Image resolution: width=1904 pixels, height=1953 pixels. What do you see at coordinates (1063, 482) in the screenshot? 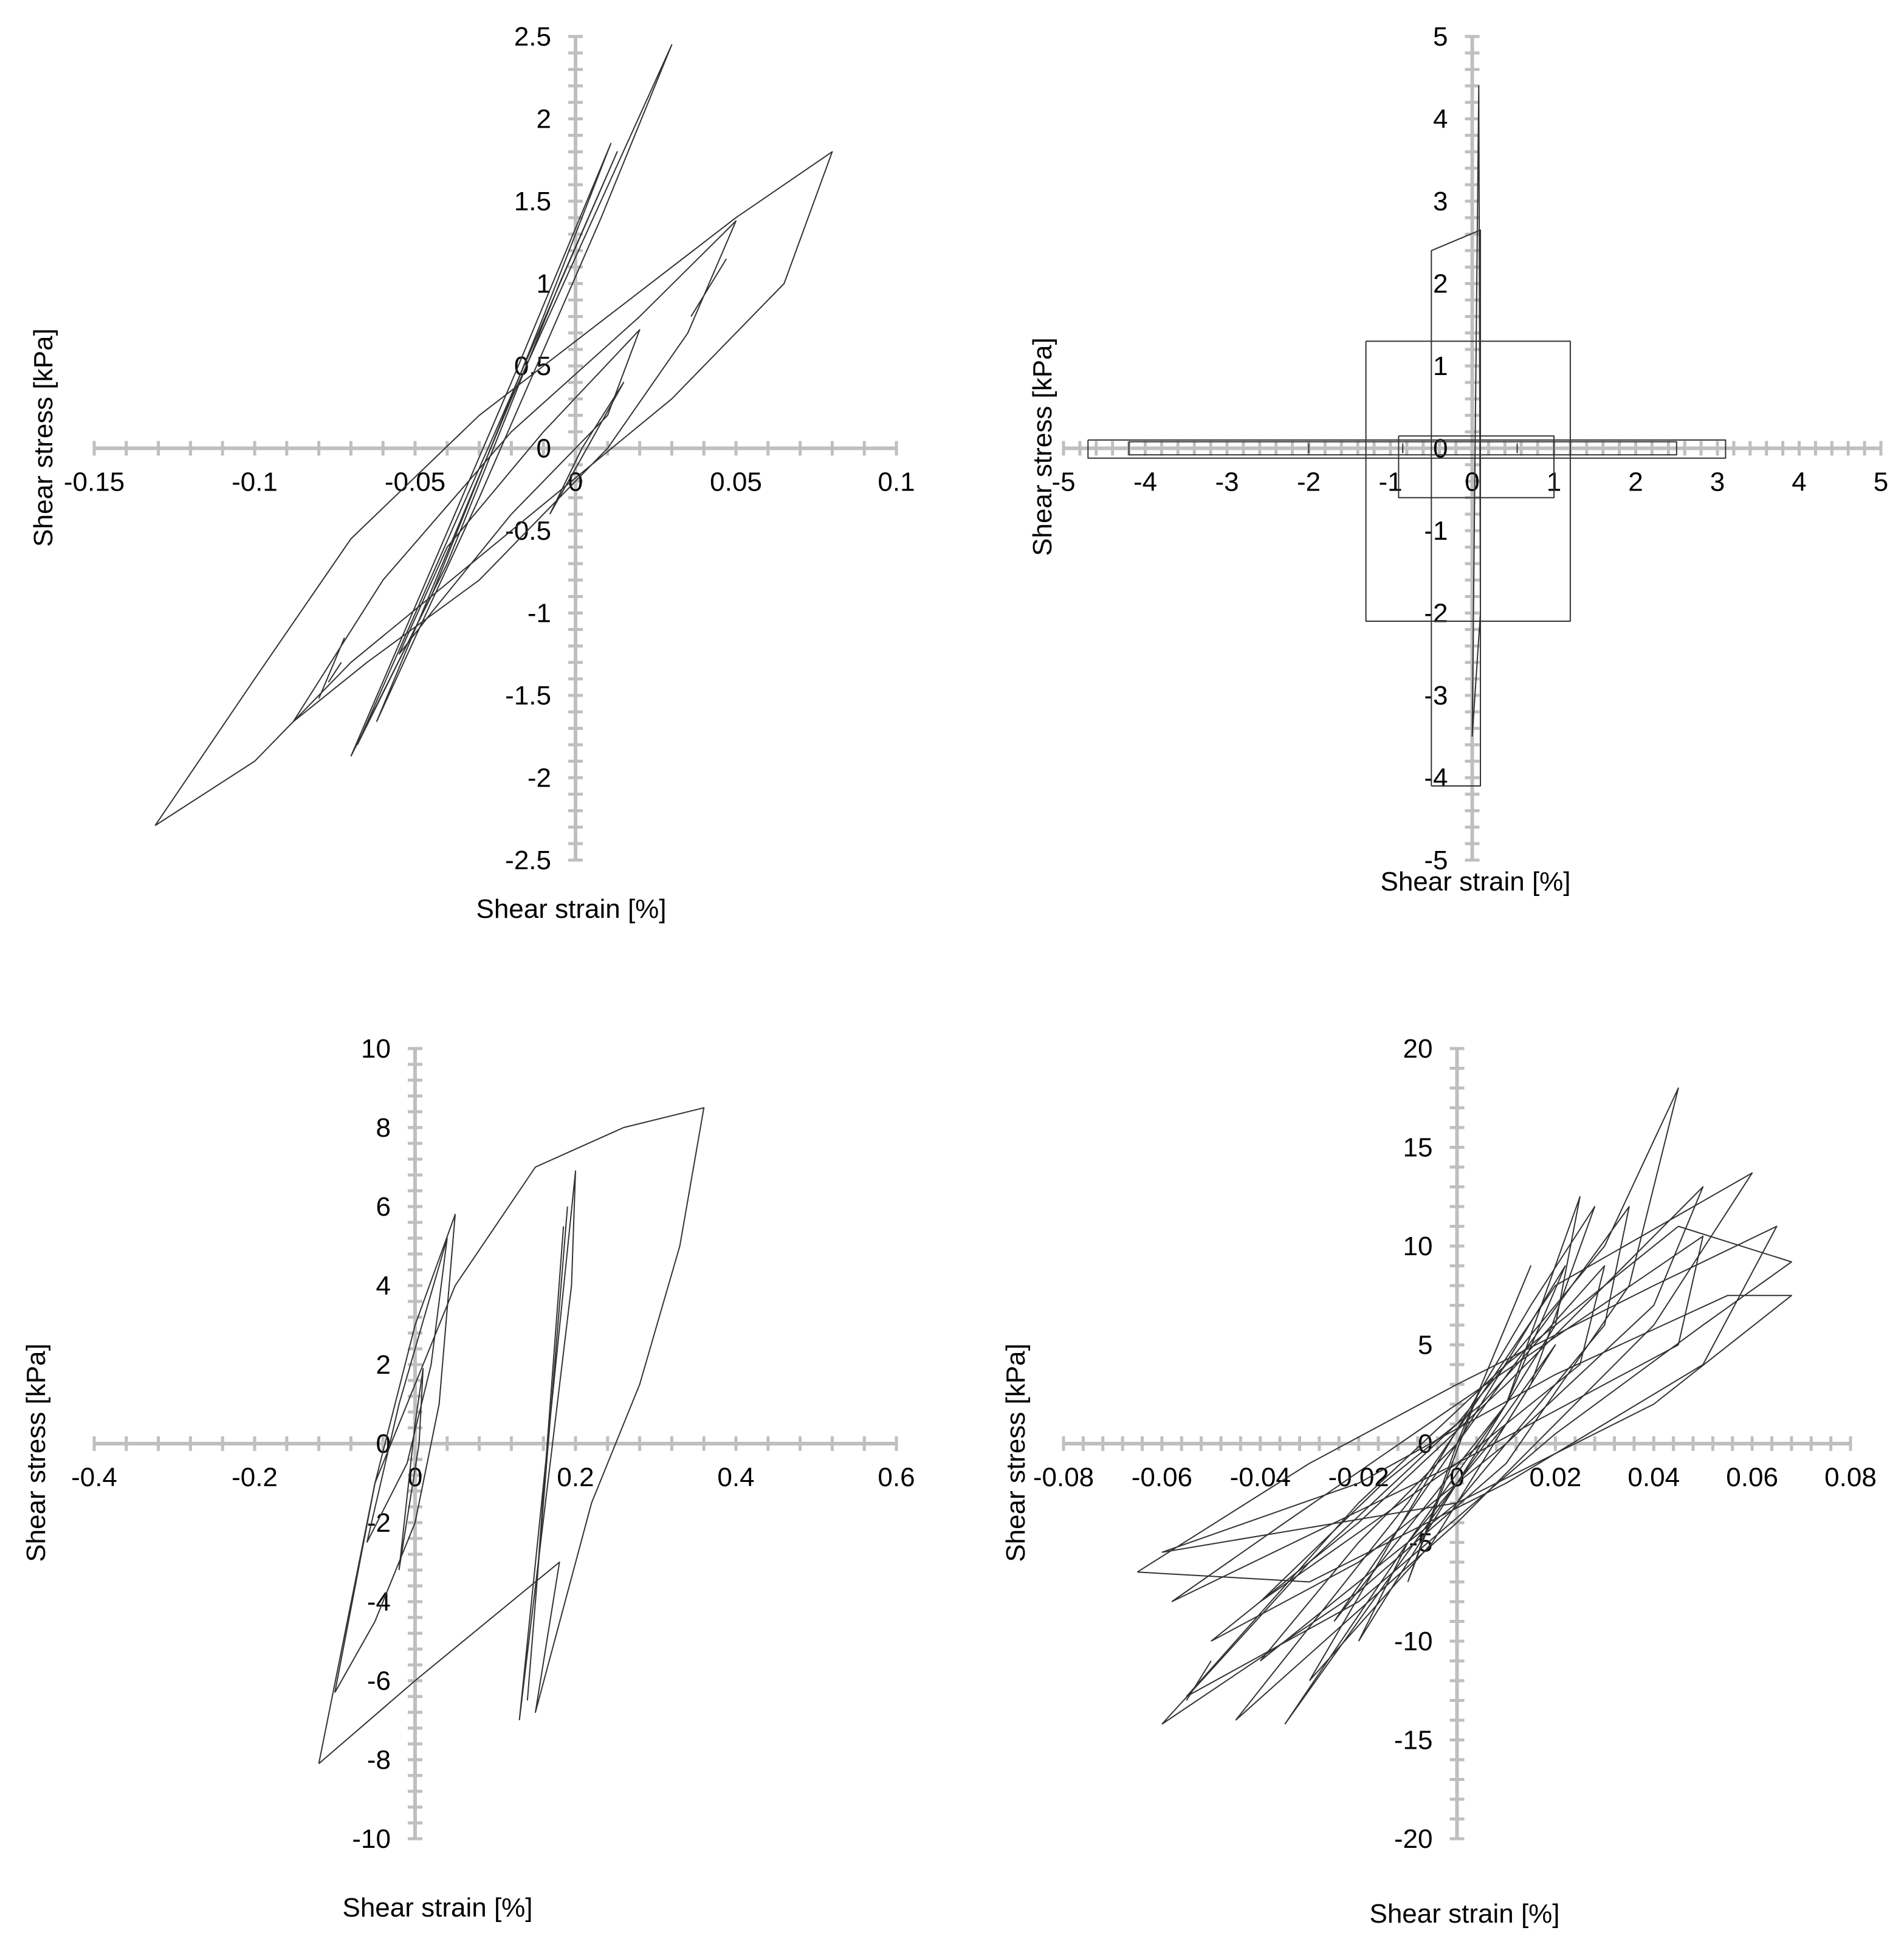
I see `x-tick-label: -5` at bounding box center [1063, 482].